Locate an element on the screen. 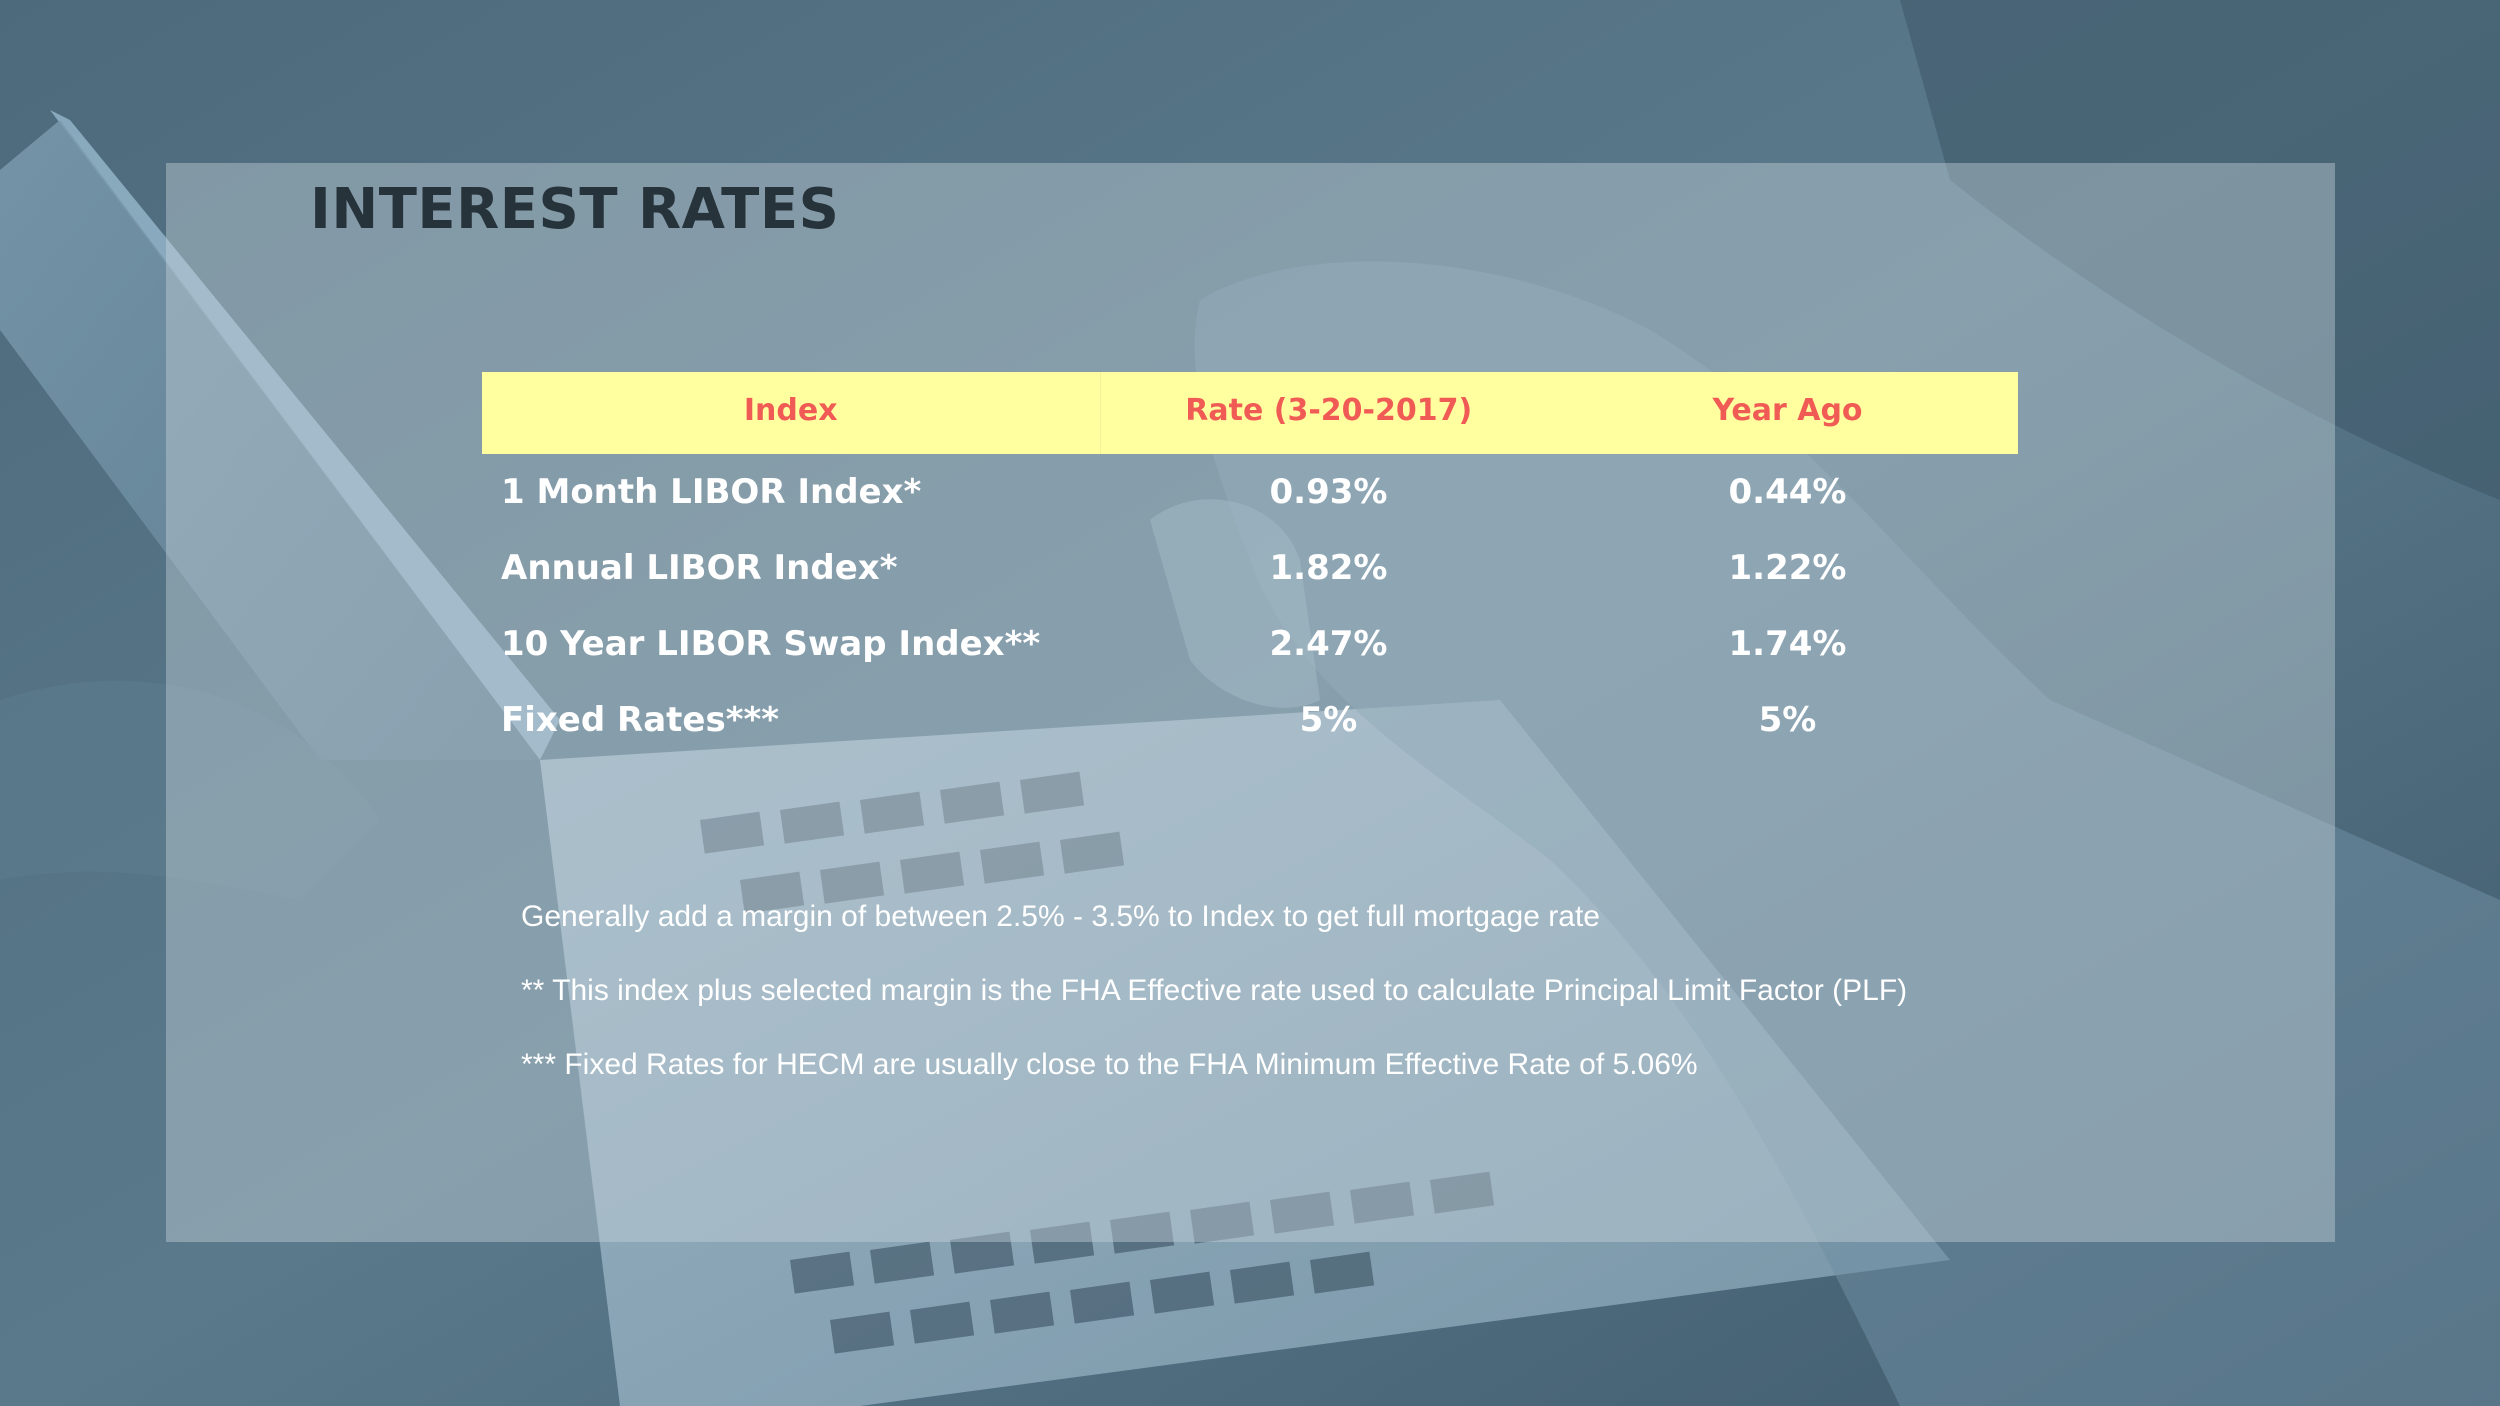 This screenshot has width=2500, height=1406. table-row: 10 Year LIBOR Swap Index** 2.47% 1.74% is located at coordinates (1250, 644).